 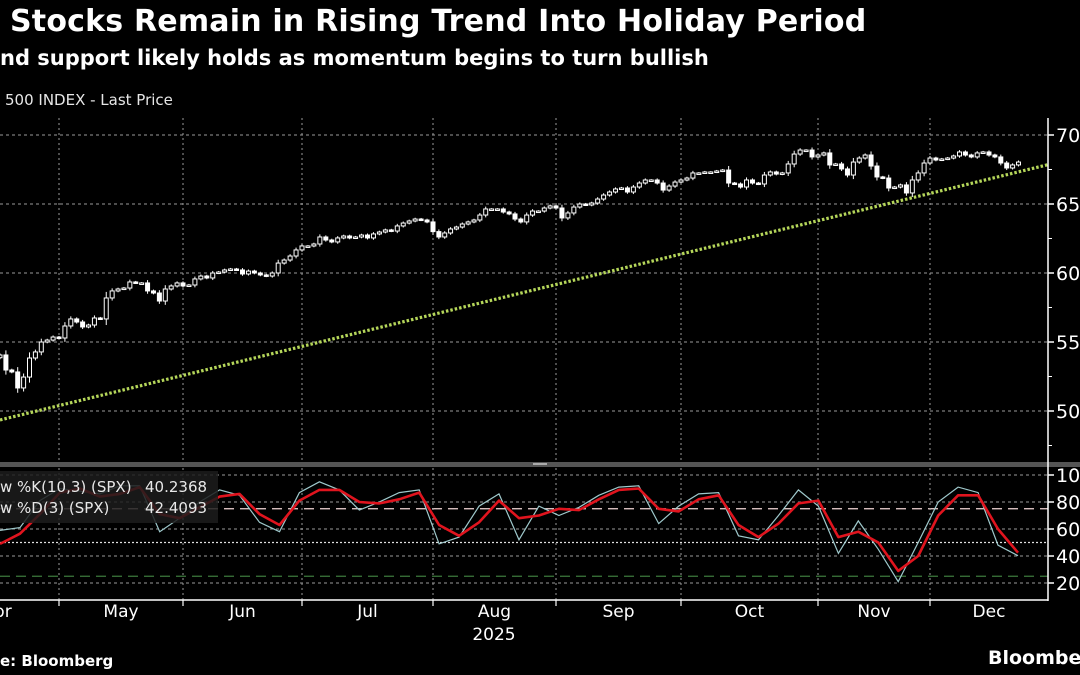 What do you see at coordinates (1068, 530) in the screenshot?
I see `stochastic-tick-label: 60` at bounding box center [1068, 530].